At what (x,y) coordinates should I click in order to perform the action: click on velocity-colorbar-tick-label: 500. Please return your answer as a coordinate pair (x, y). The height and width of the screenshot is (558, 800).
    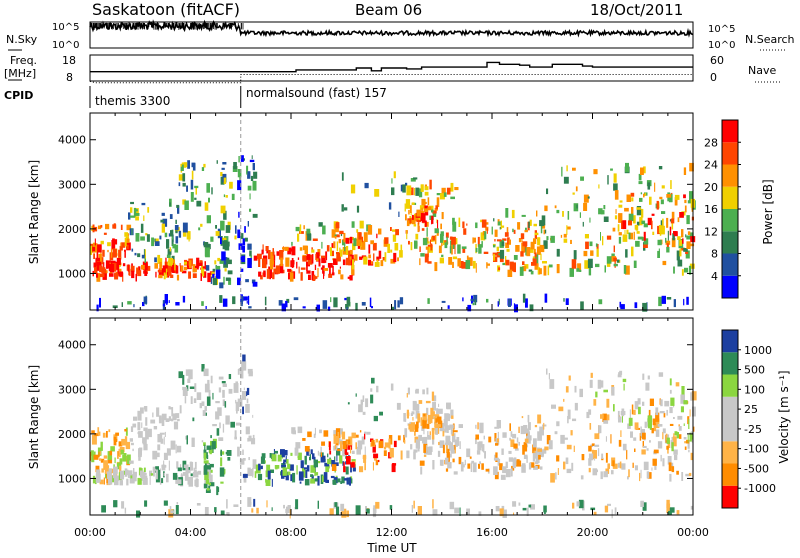
    Looking at the image, I should click on (754, 370).